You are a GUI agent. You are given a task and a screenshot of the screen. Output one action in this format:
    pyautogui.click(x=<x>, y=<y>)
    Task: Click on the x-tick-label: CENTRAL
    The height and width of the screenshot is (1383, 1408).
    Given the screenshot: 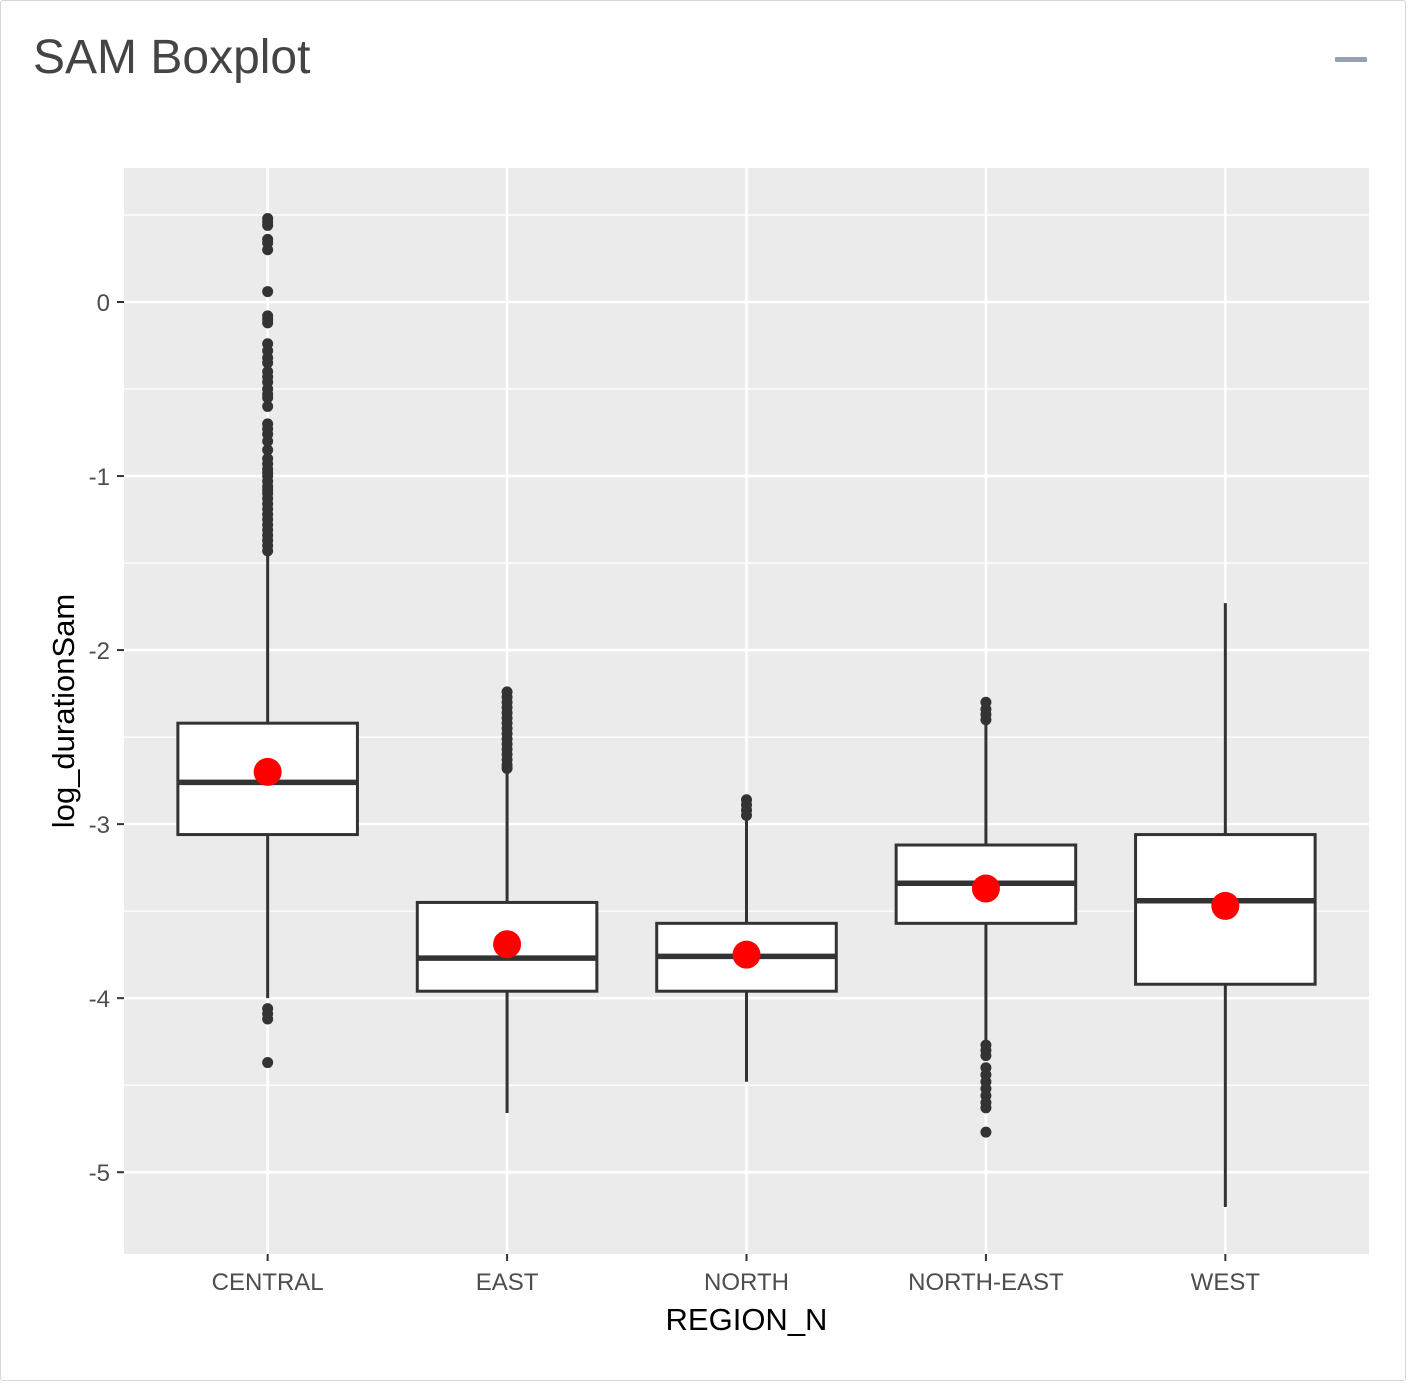 What is the action you would take?
    pyautogui.click(x=268, y=1282)
    